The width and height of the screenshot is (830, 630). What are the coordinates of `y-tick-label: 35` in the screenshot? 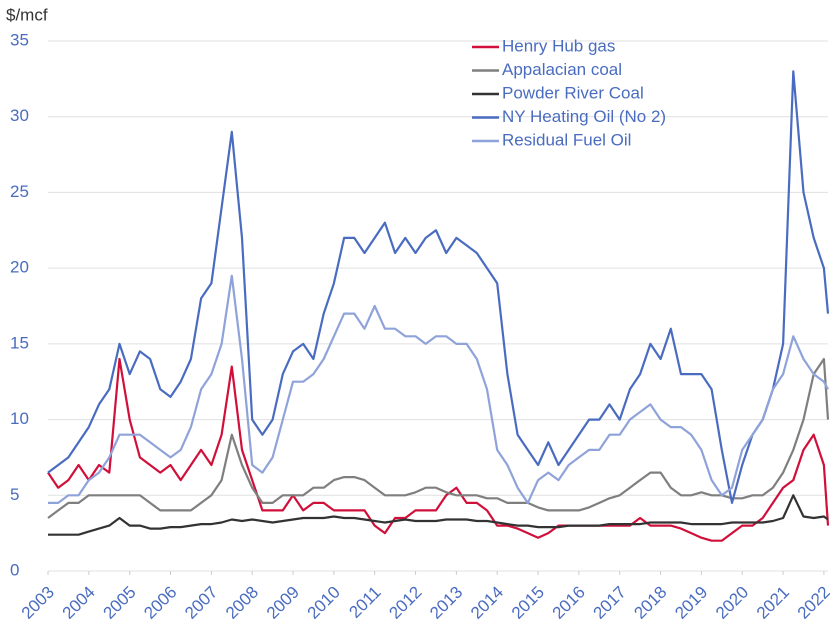 It's located at (19, 39).